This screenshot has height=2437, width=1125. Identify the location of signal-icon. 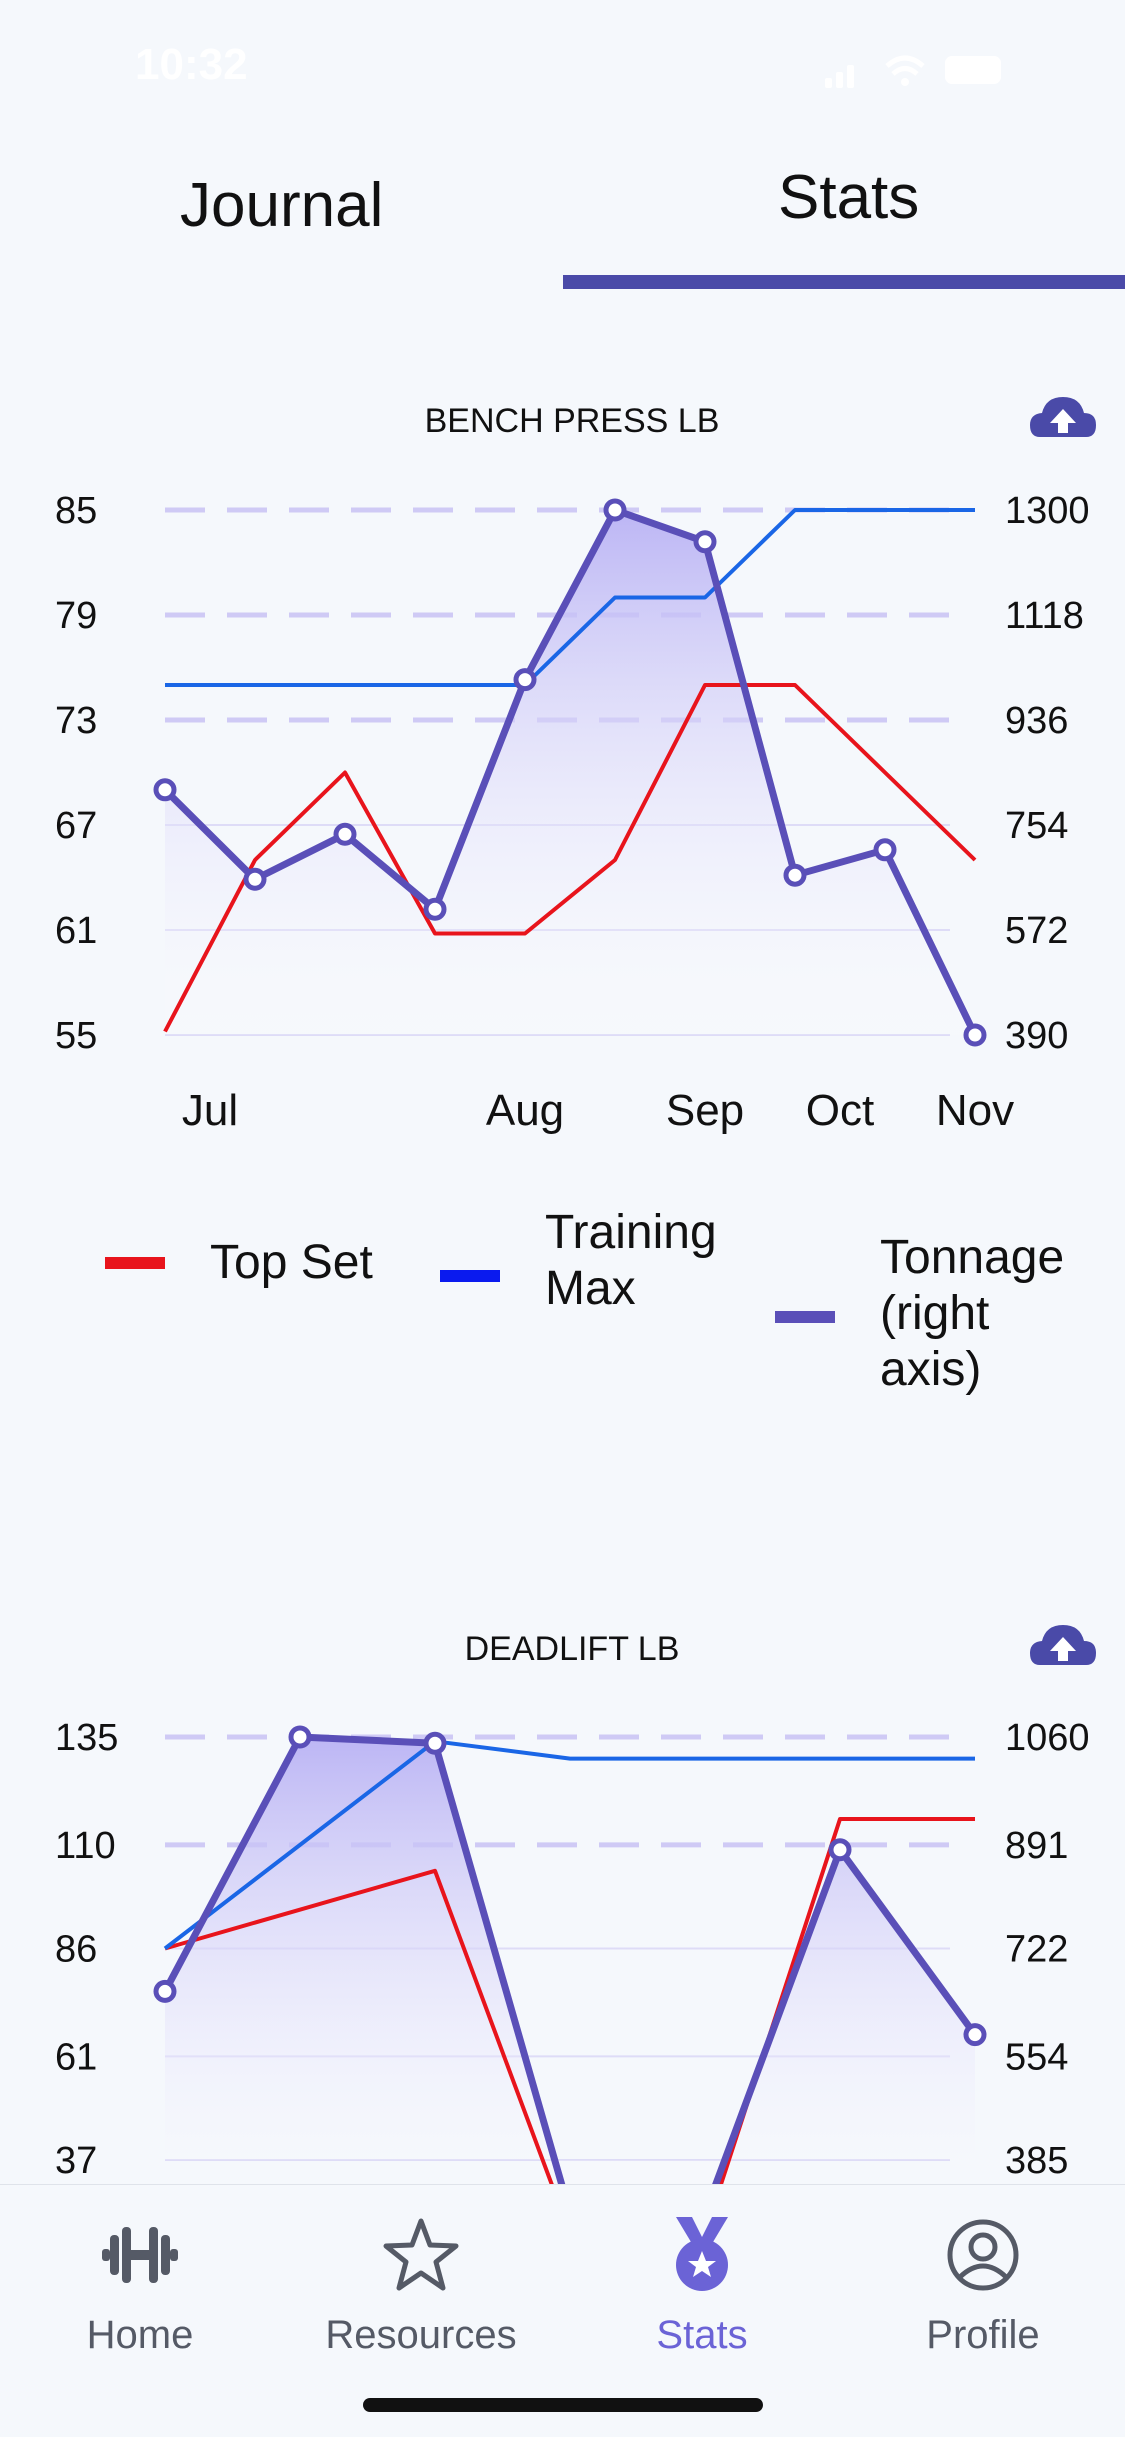
(839, 76).